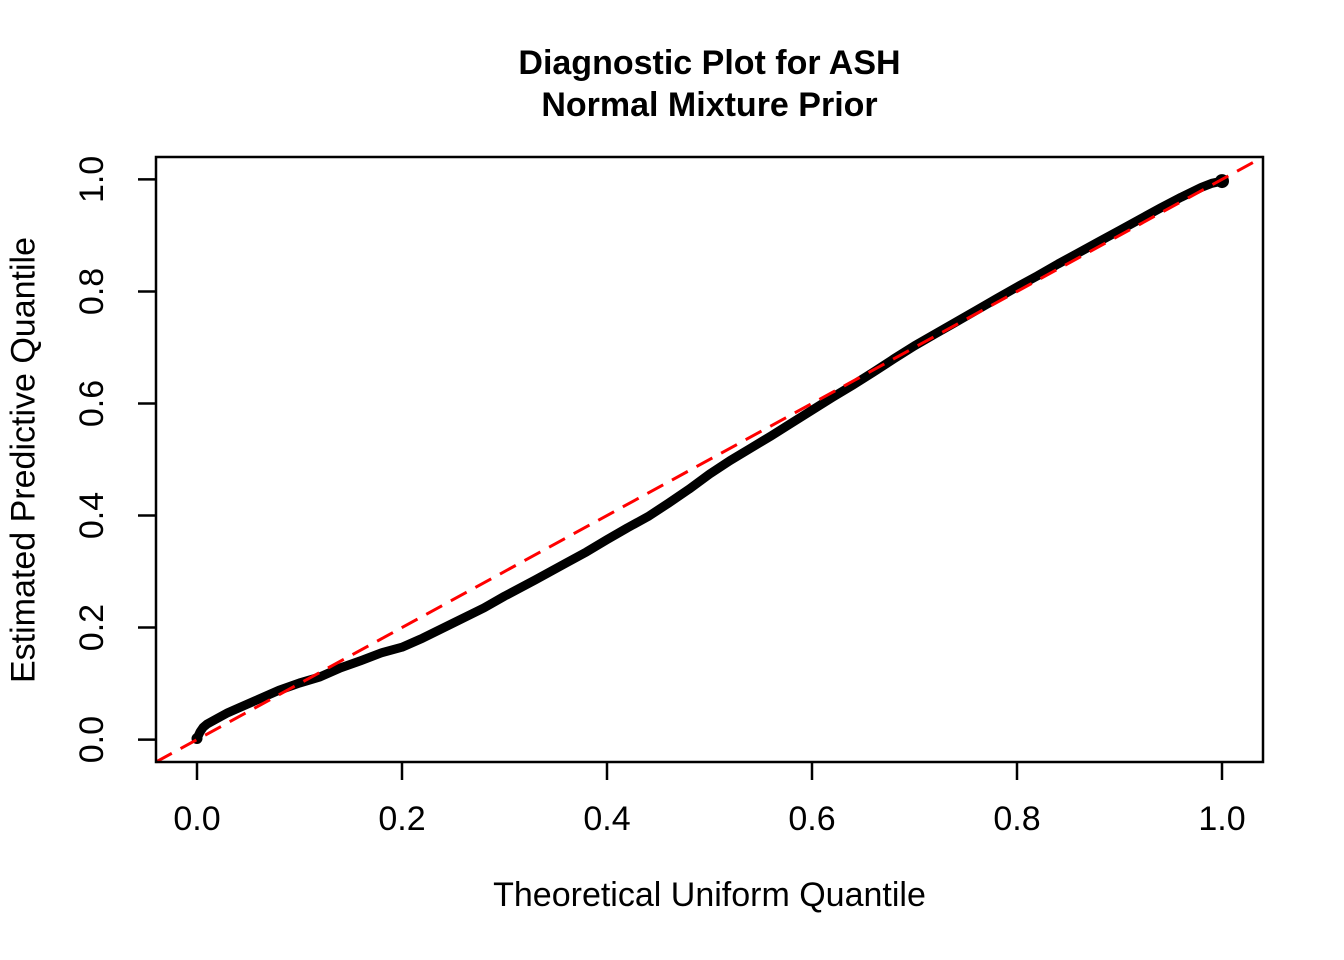 The height and width of the screenshot is (960, 1344). Describe the element at coordinates (92, 627) in the screenshot. I see `y-tick-label: 0.2` at that location.